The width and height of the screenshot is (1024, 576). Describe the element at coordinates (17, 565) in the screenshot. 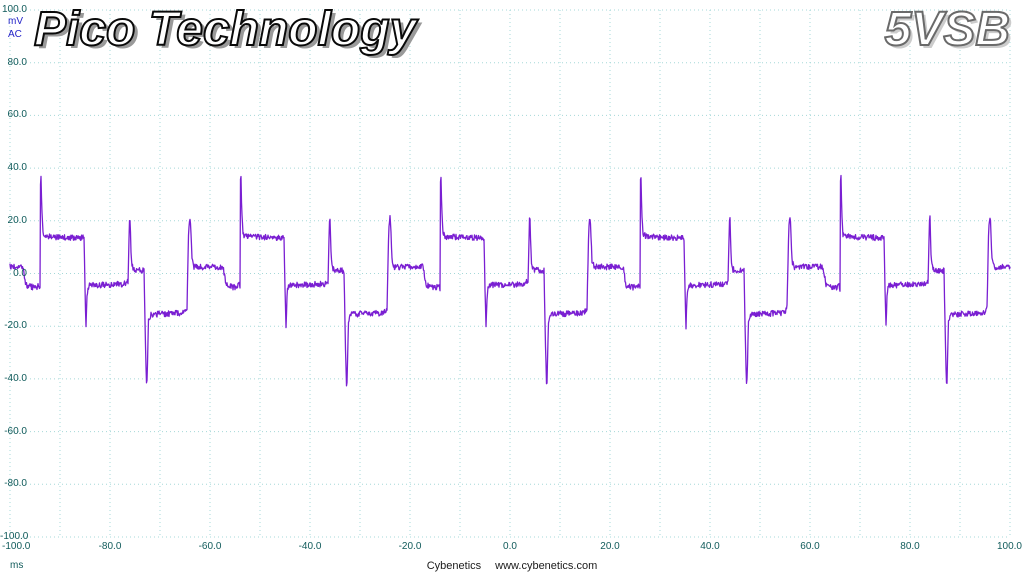

I see `x-axis-unit-label: ms` at that location.